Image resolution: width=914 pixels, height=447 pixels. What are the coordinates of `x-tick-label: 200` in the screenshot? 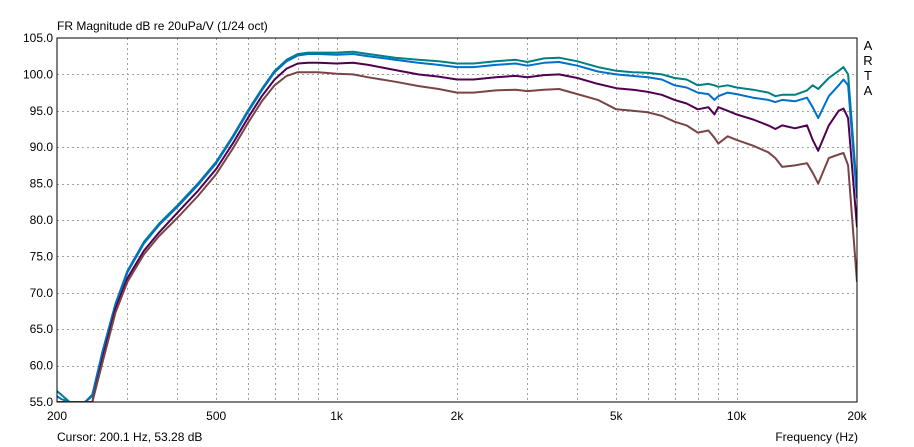 It's located at (57, 416).